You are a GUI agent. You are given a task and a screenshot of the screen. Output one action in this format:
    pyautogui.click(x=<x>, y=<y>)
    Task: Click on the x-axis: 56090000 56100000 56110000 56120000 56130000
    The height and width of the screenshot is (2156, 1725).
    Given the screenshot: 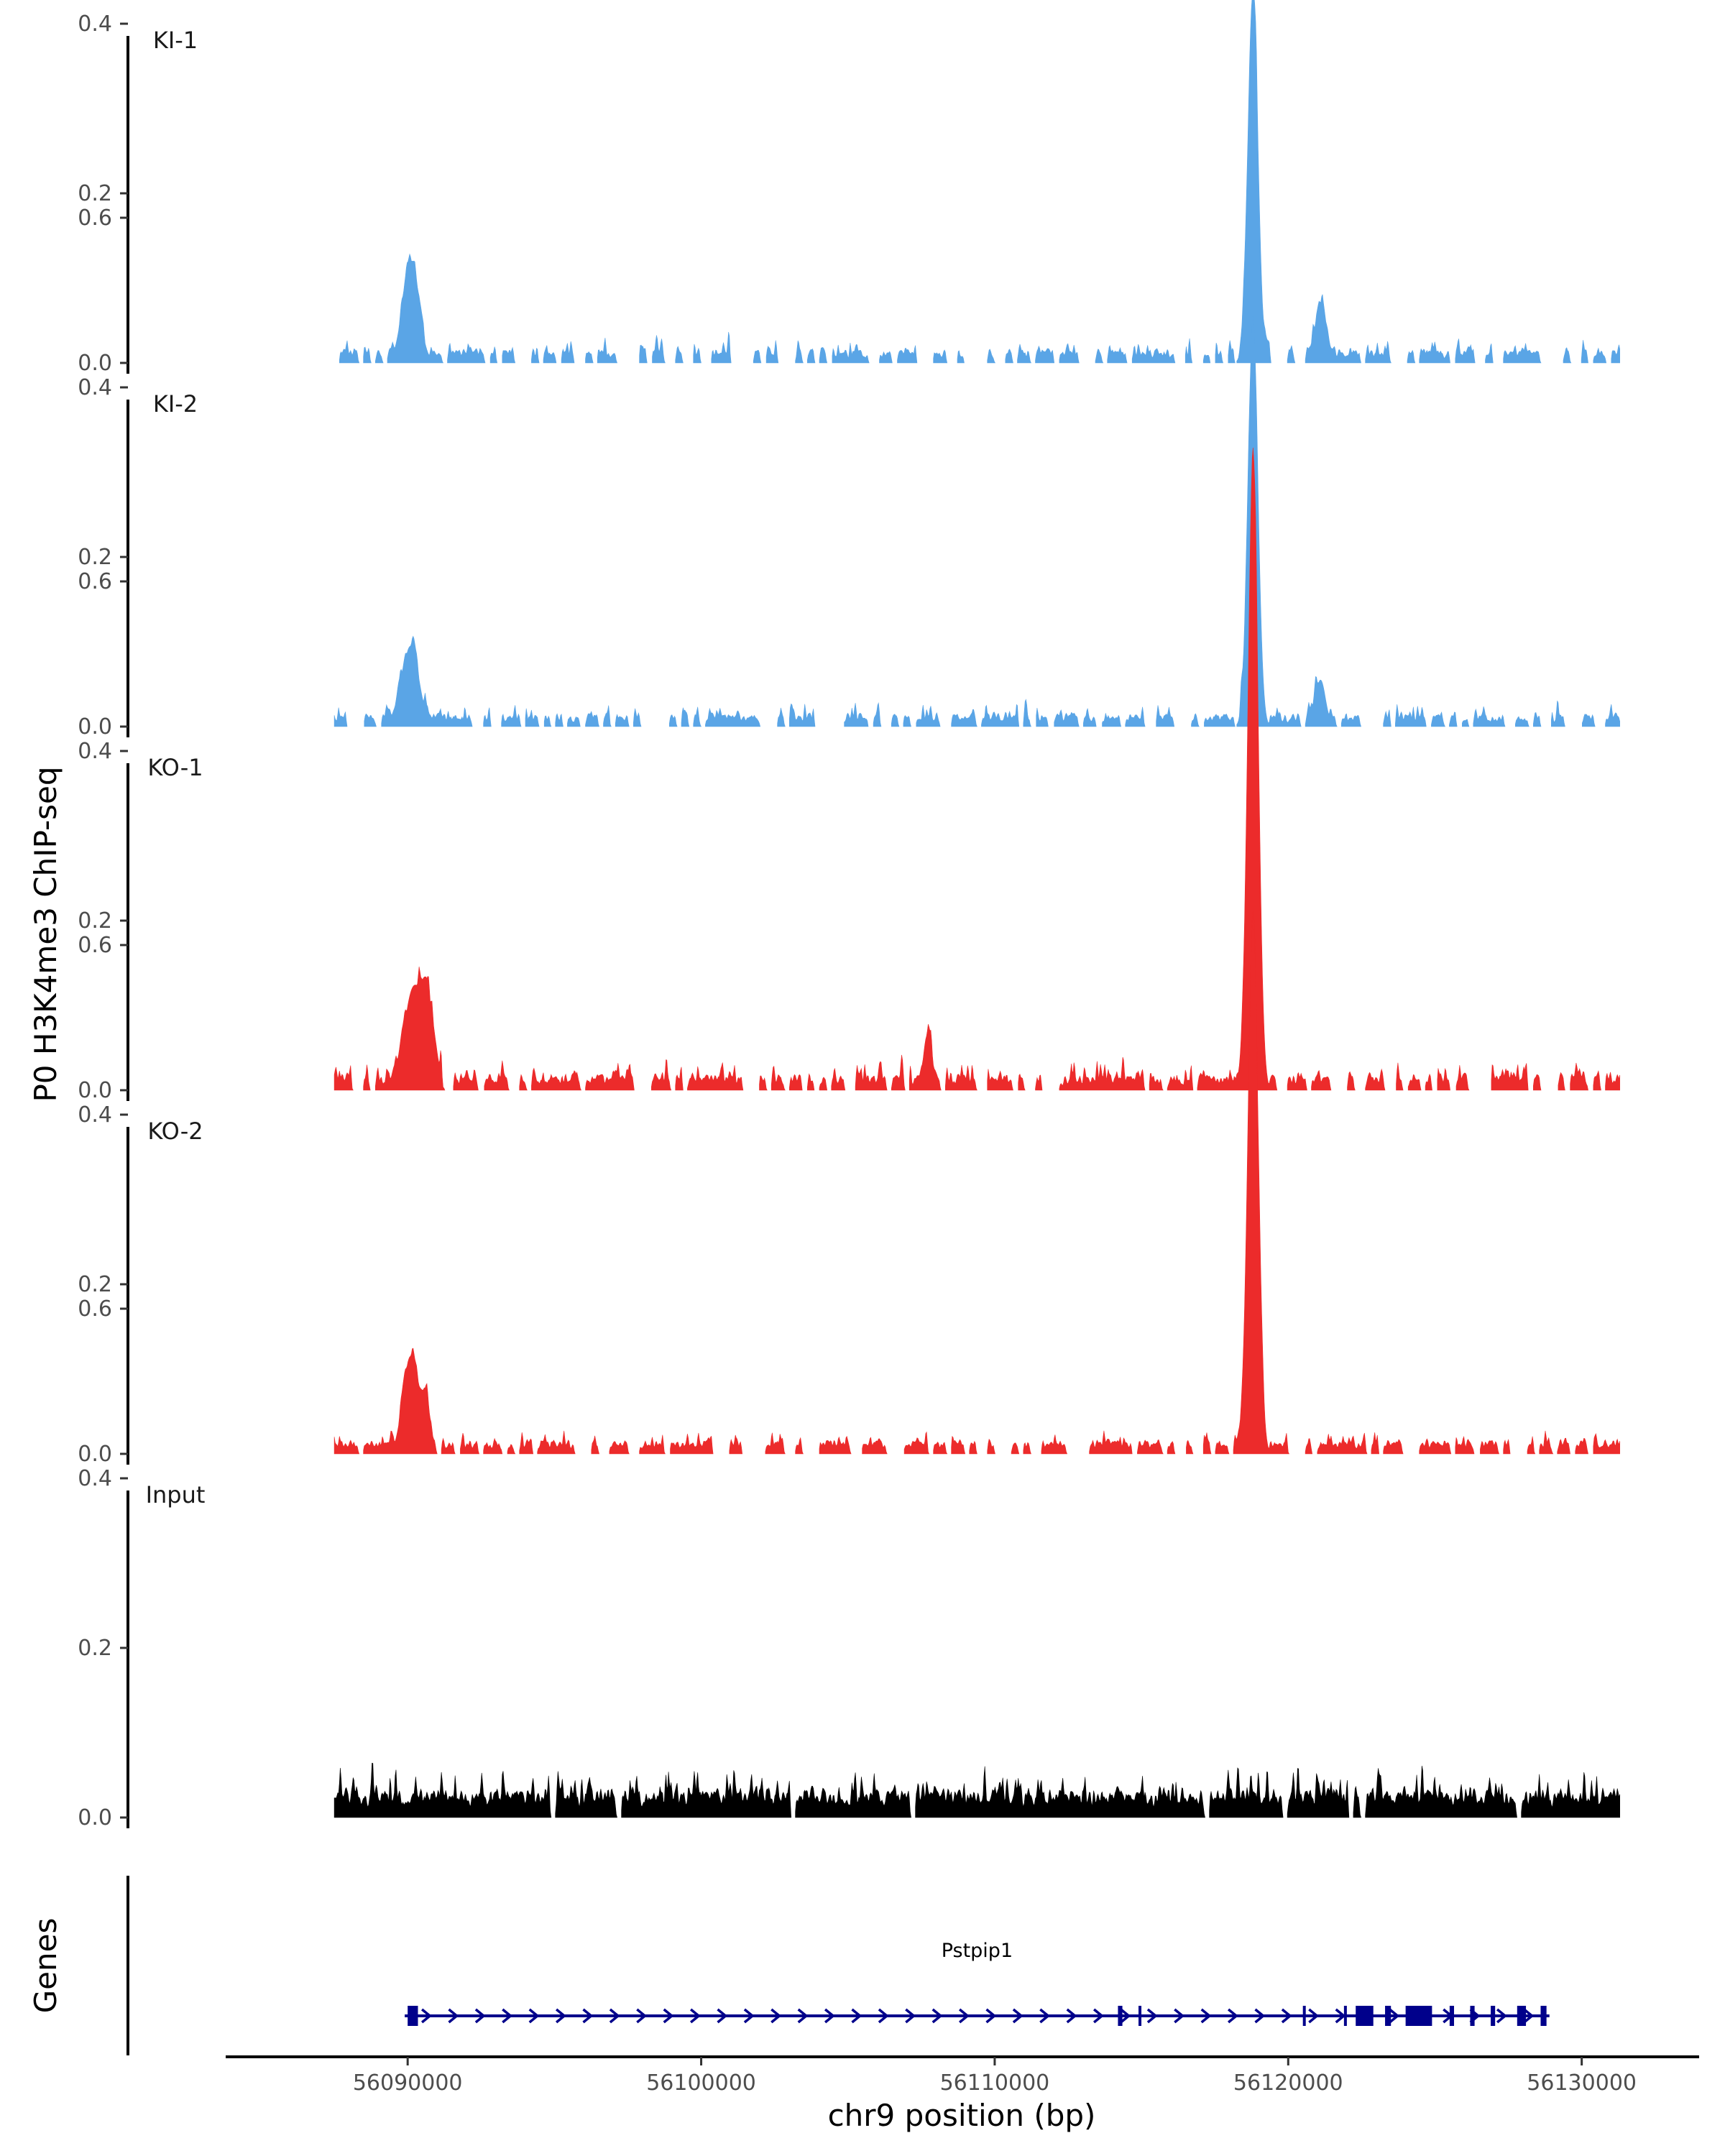 What is the action you would take?
    pyautogui.click(x=962, y=2075)
    